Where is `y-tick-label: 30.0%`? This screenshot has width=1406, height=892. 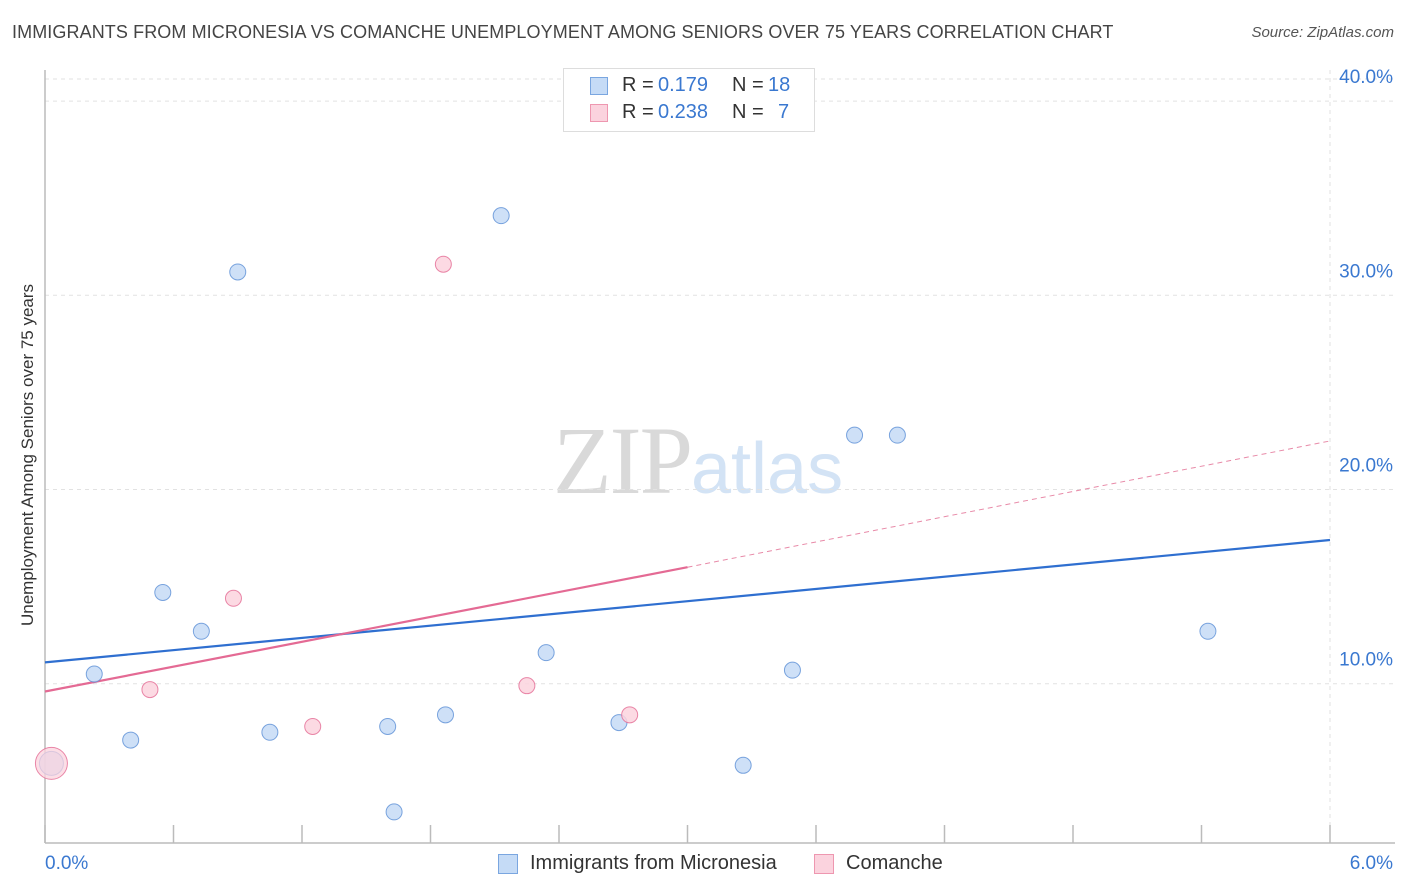 y-tick-label: 30.0% is located at coordinates (1366, 271).